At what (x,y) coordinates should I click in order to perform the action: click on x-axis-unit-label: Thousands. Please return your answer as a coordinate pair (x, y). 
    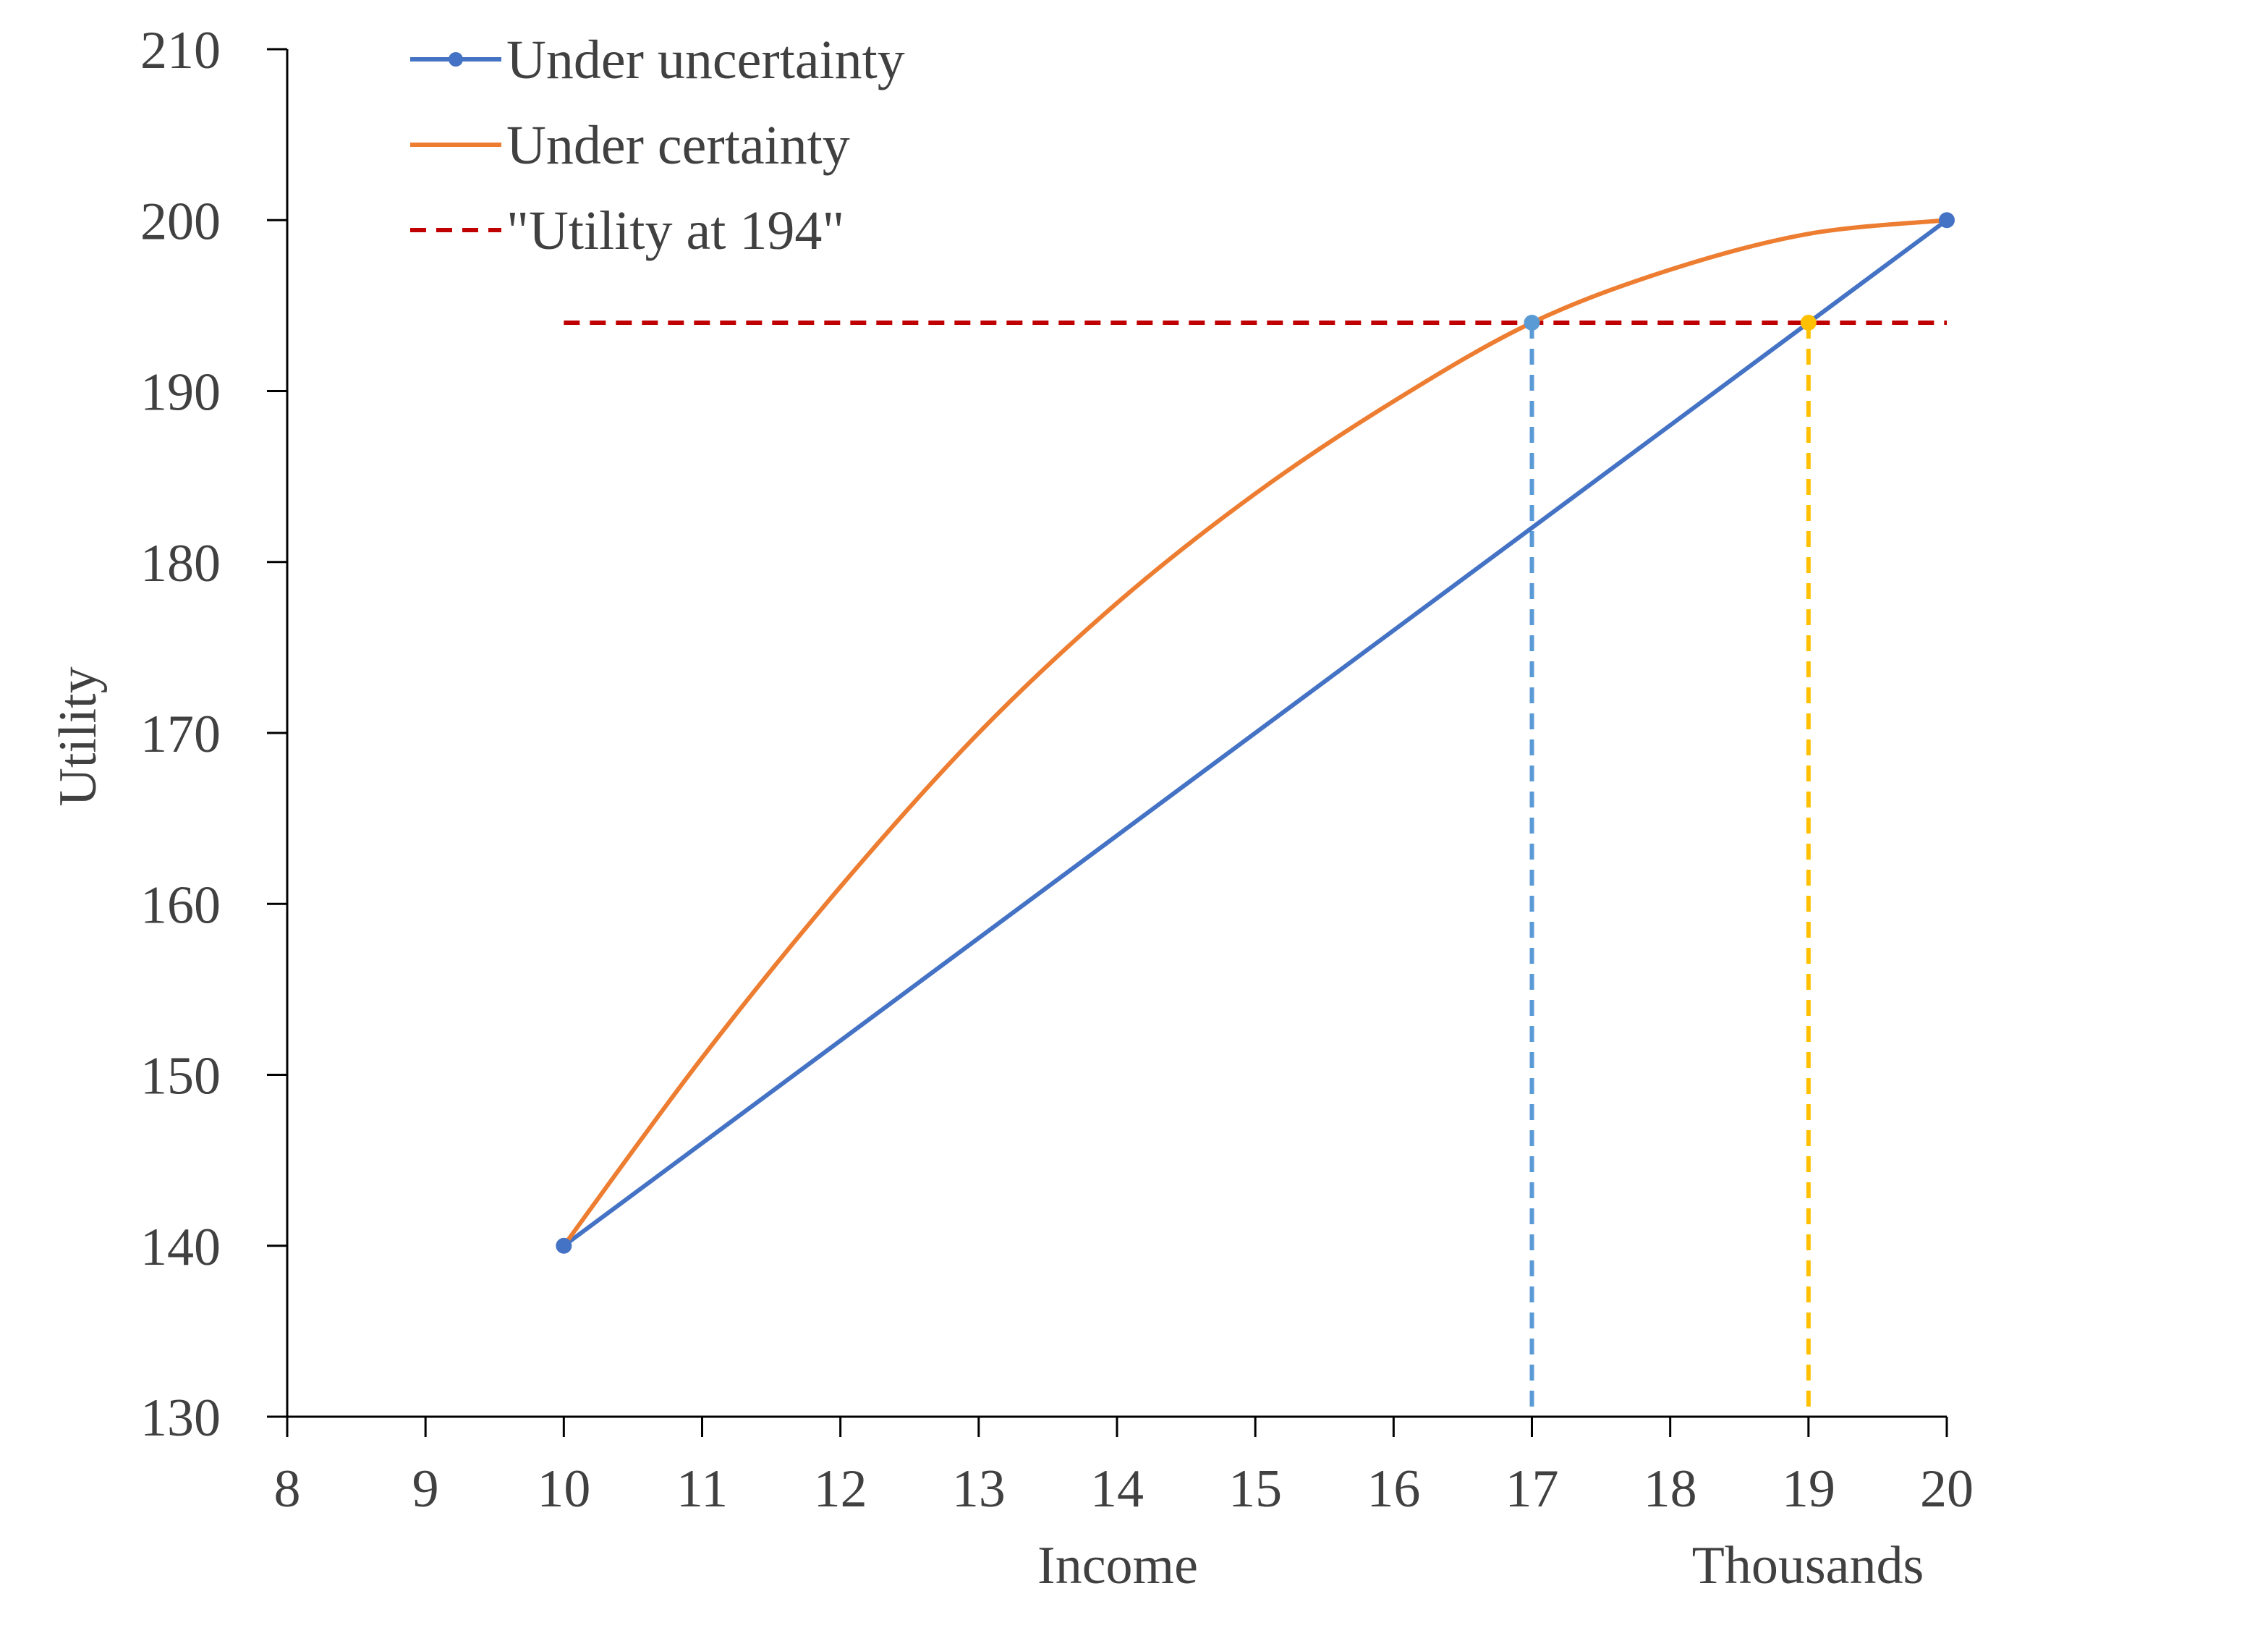
    Looking at the image, I should click on (1808, 1565).